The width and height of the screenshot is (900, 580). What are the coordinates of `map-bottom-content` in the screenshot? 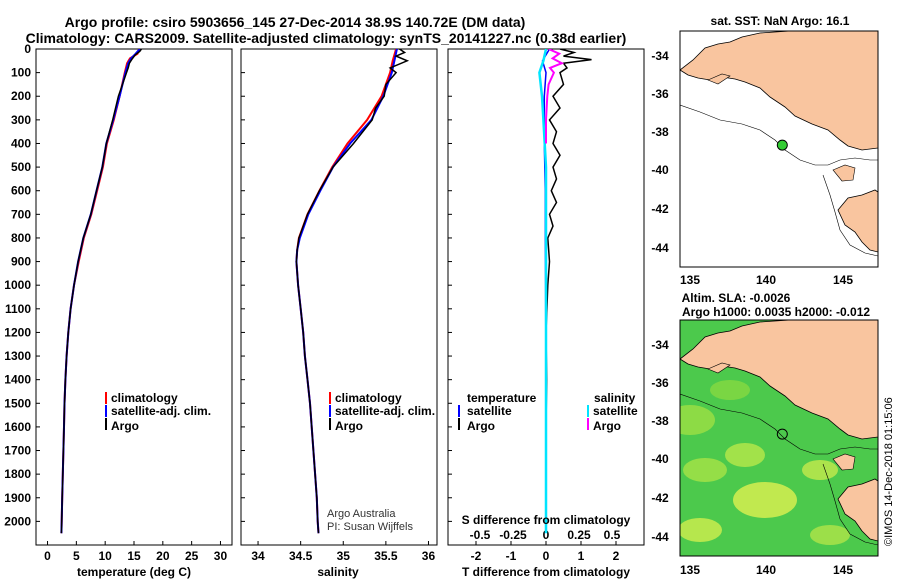 It's located at (779, 438).